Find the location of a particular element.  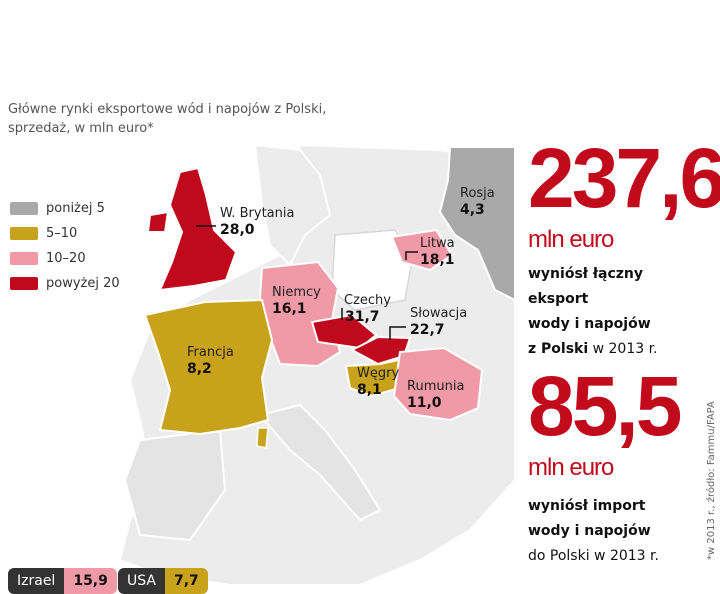

label-czech: Czechy 31,7 is located at coordinates (367, 309).